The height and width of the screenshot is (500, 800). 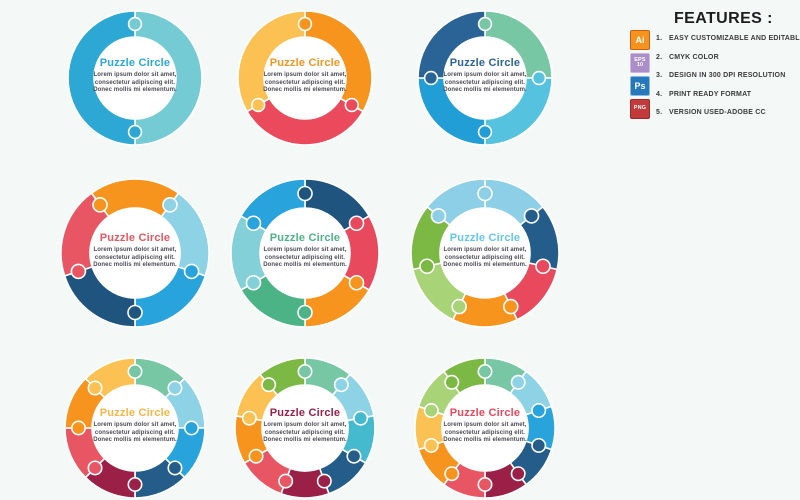 I want to click on feature-item: 5. VERSION USED-ADOBE CC, so click(x=728, y=113).